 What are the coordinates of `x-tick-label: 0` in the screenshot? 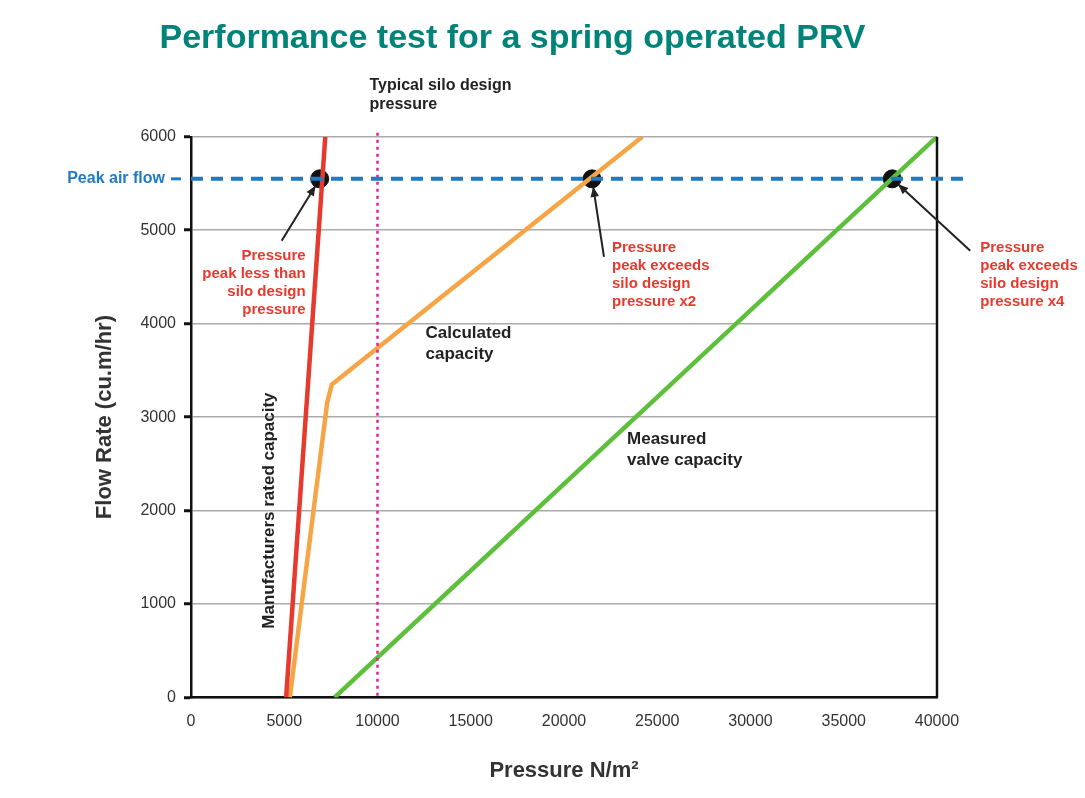 It's located at (191, 721).